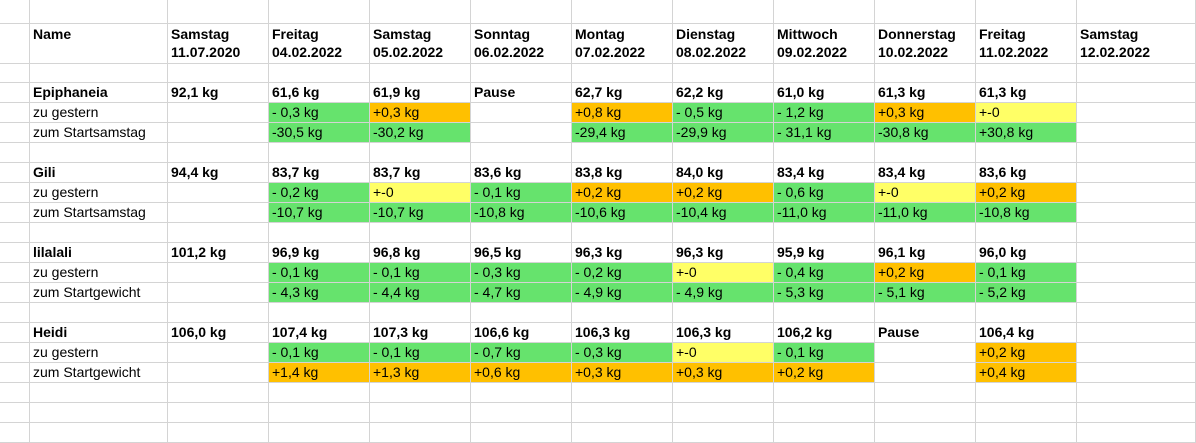 The height and width of the screenshot is (443, 1196). Describe the element at coordinates (622, 353) in the screenshot. I see `delta-cell: - 0,3 kg` at that location.